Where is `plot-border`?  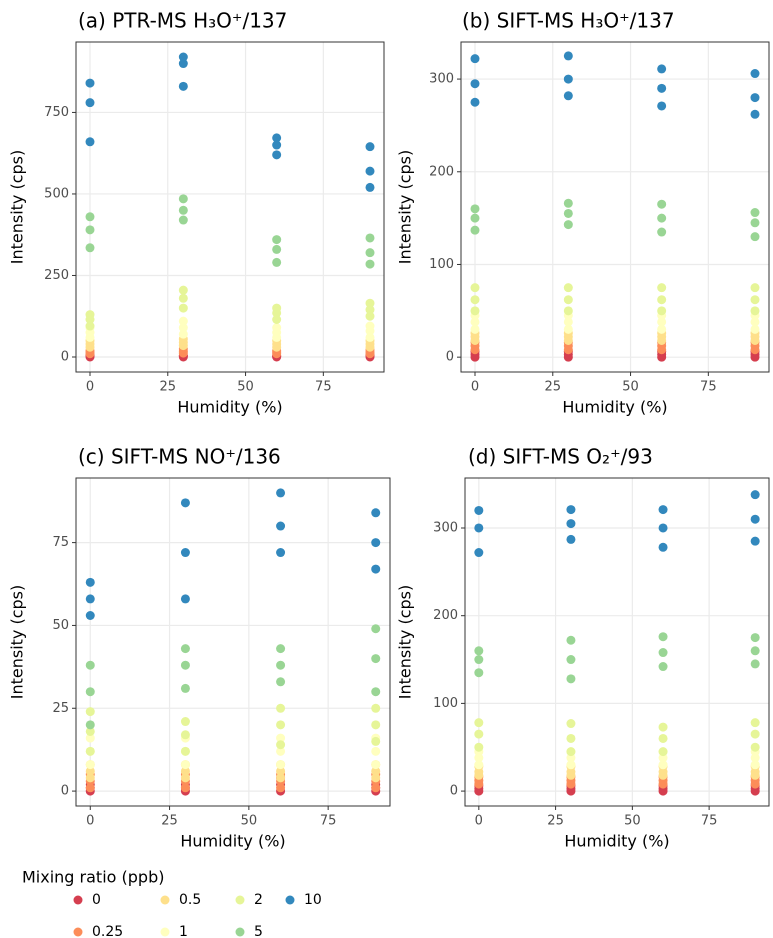
plot-border is located at coordinates (233, 642).